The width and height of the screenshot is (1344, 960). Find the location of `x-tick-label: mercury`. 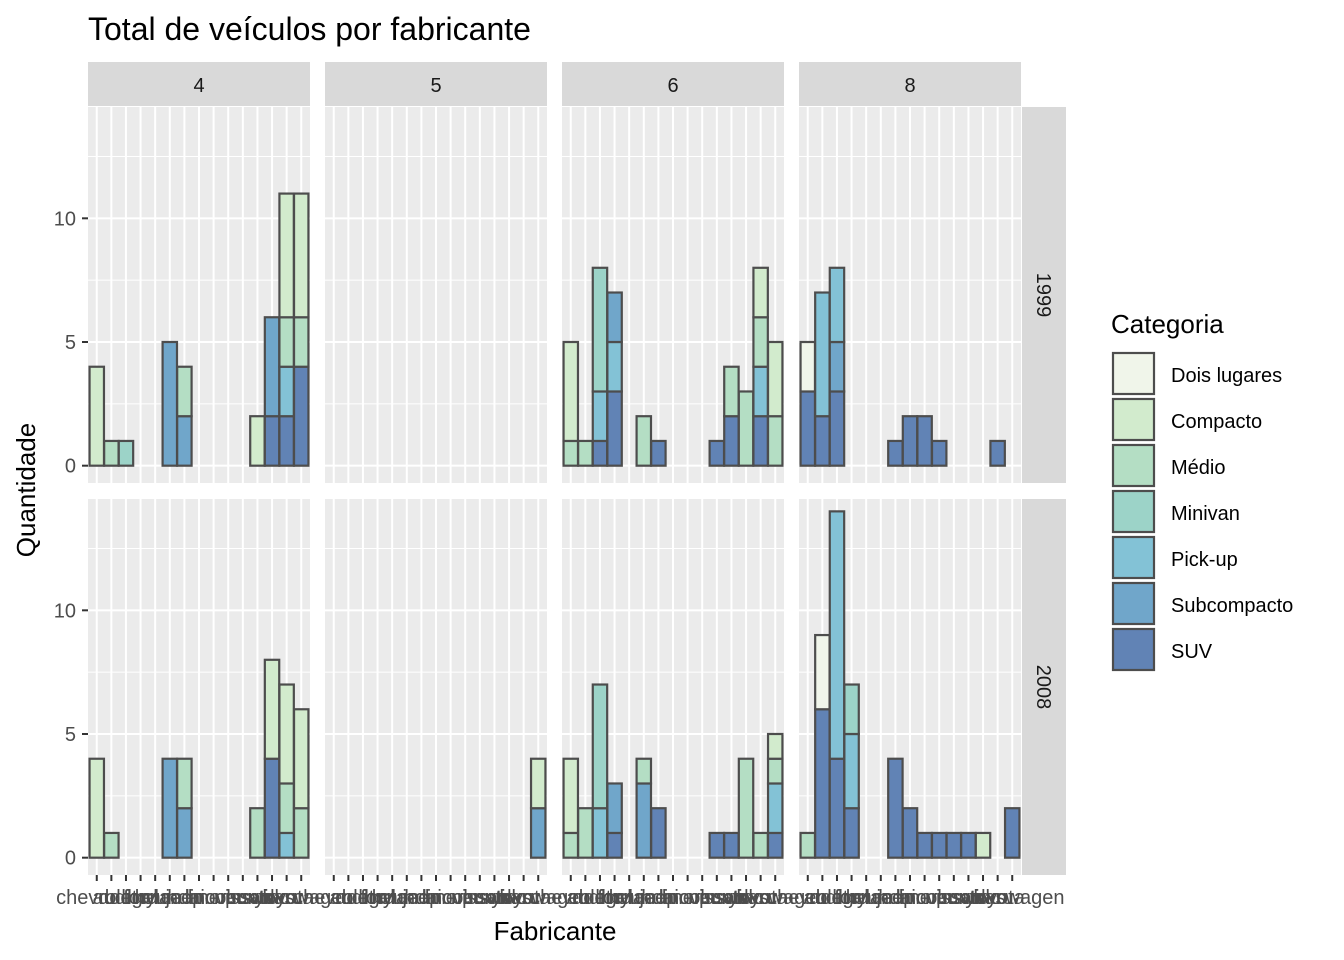

x-tick-label: mercury is located at coordinates (939, 898).